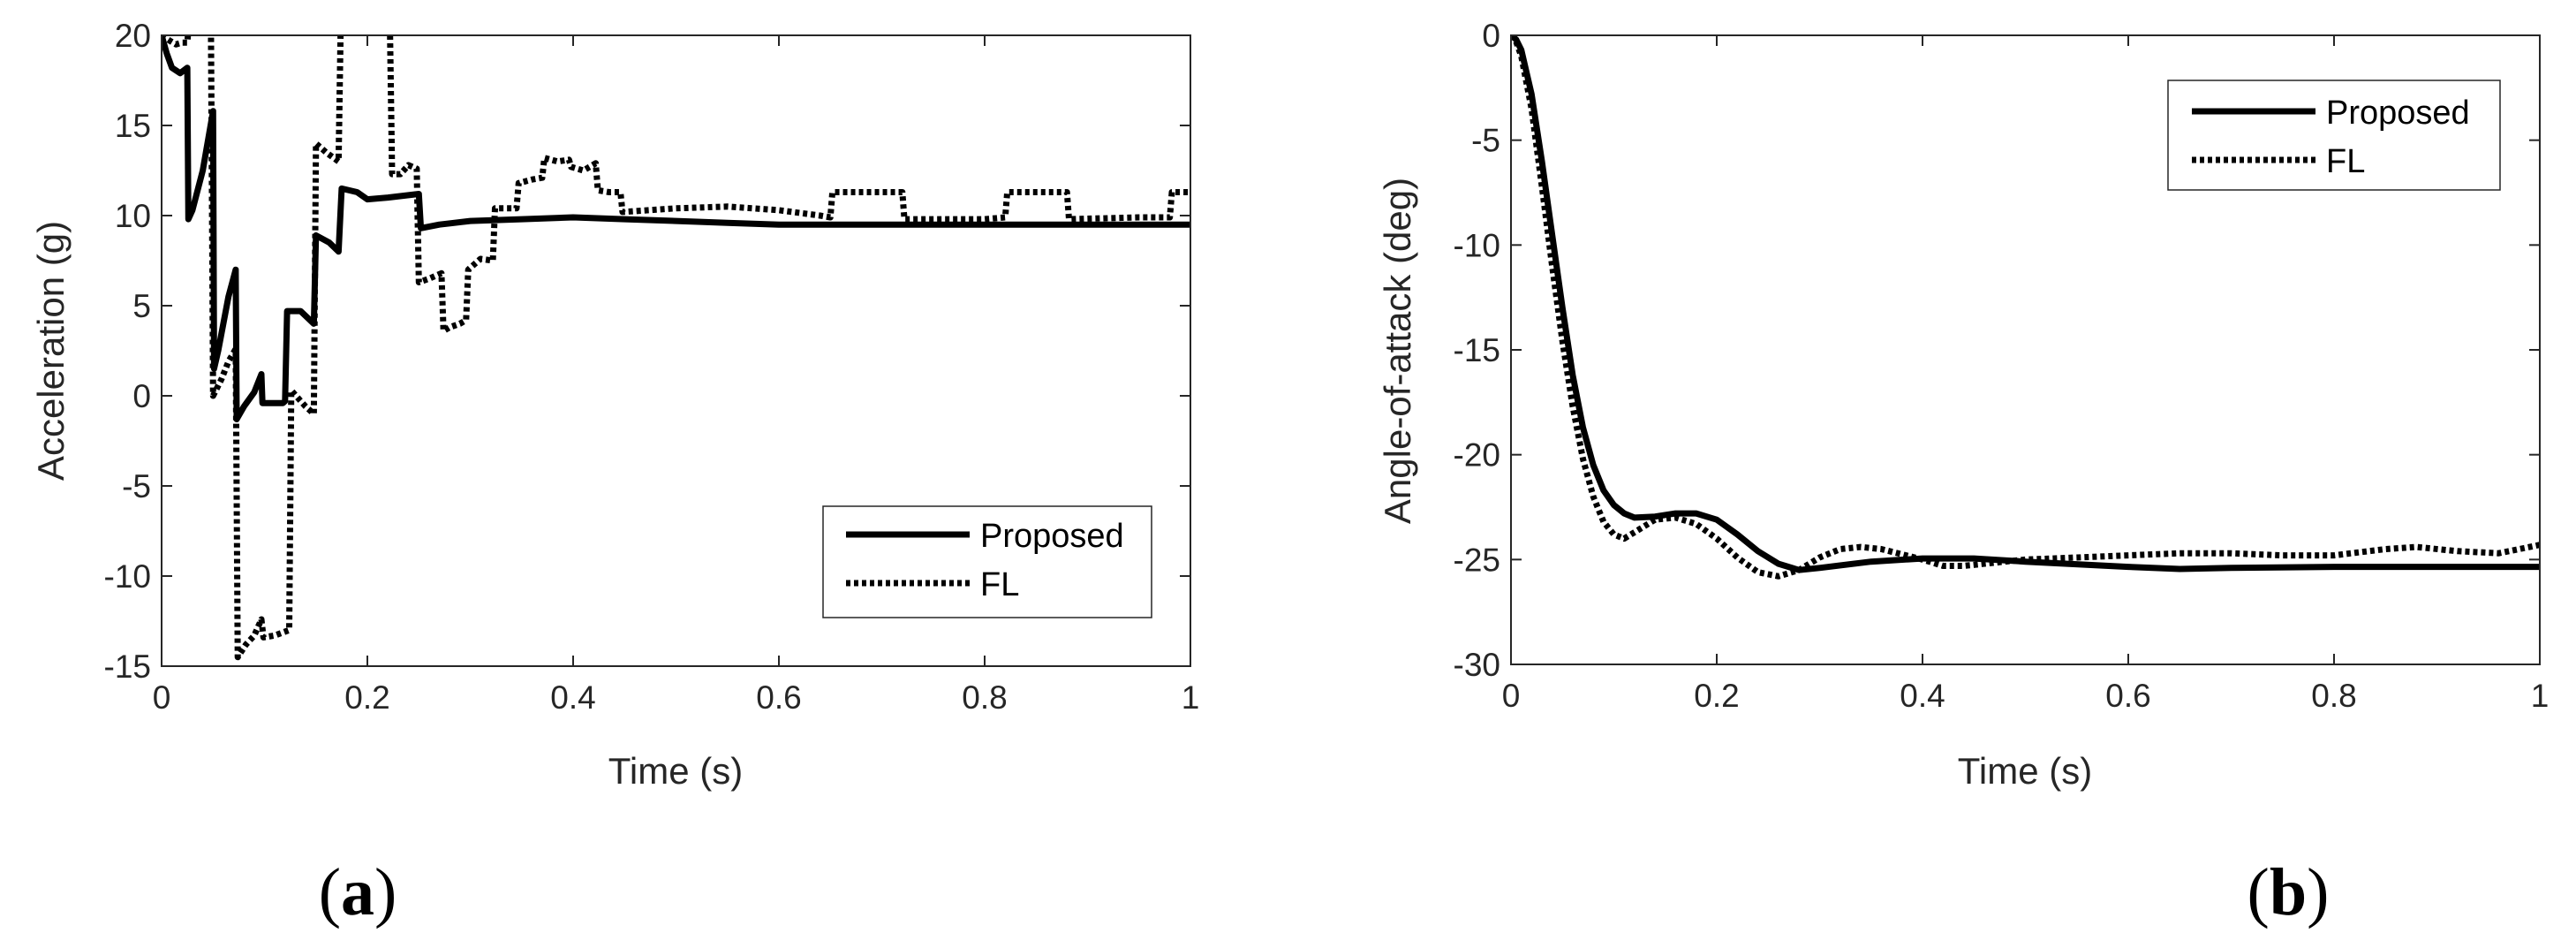 Image resolution: width=2576 pixels, height=948 pixels. I want to click on panel-label-b-letter: b, so click(2288, 892).